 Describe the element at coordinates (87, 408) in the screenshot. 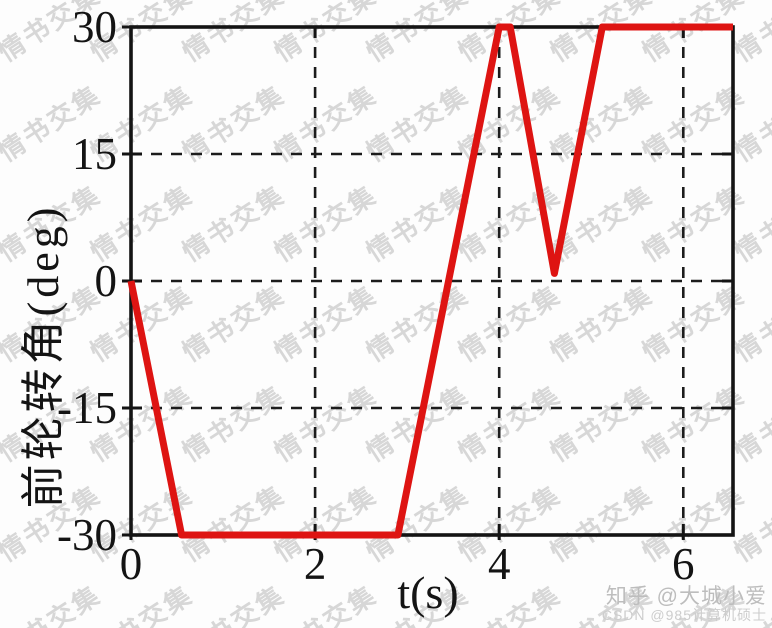

I see `y-tick-label: -15` at that location.